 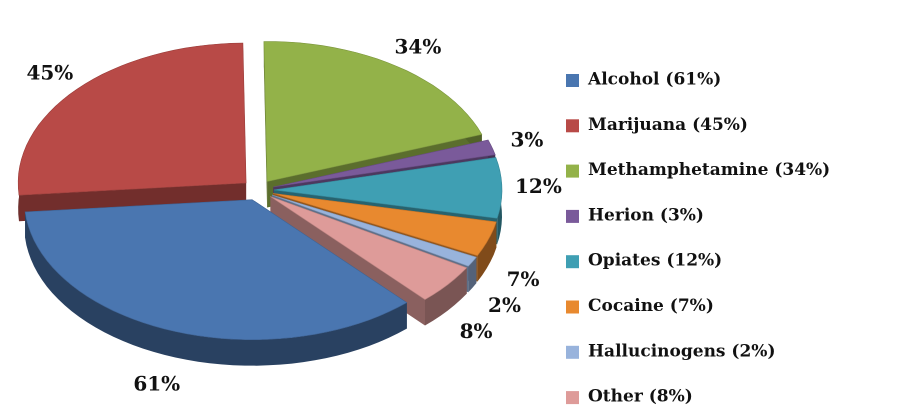 What do you see at coordinates (476, 331) in the screenshot?
I see `data-label: 8%` at bounding box center [476, 331].